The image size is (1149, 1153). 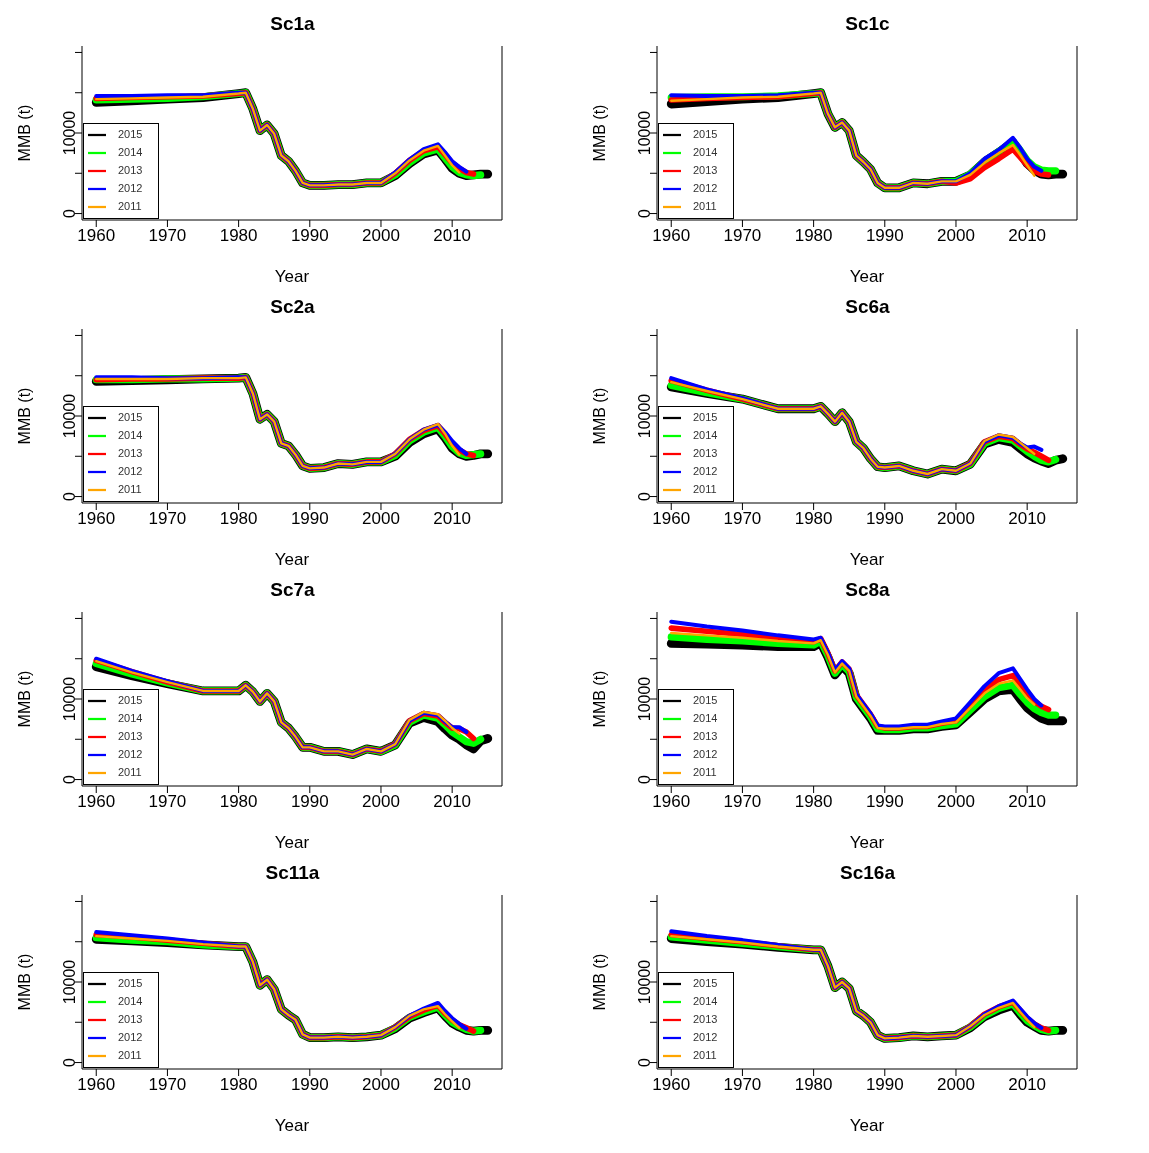 I want to click on chart-title: Sc7a, so click(x=292, y=590).